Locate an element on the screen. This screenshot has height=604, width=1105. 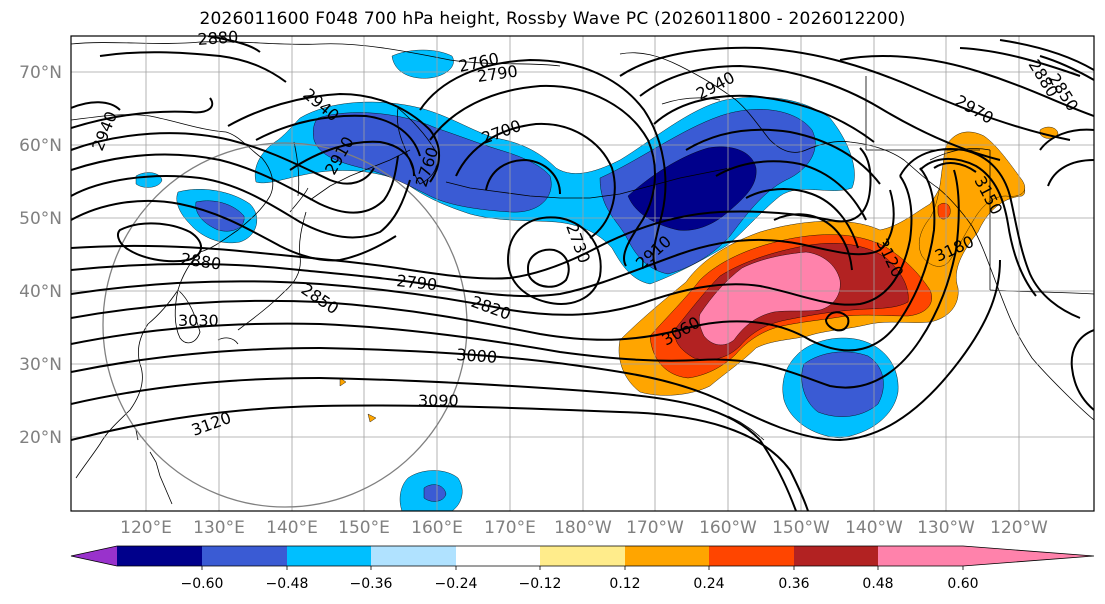
lon-label: 150°E is located at coordinates (364, 528).